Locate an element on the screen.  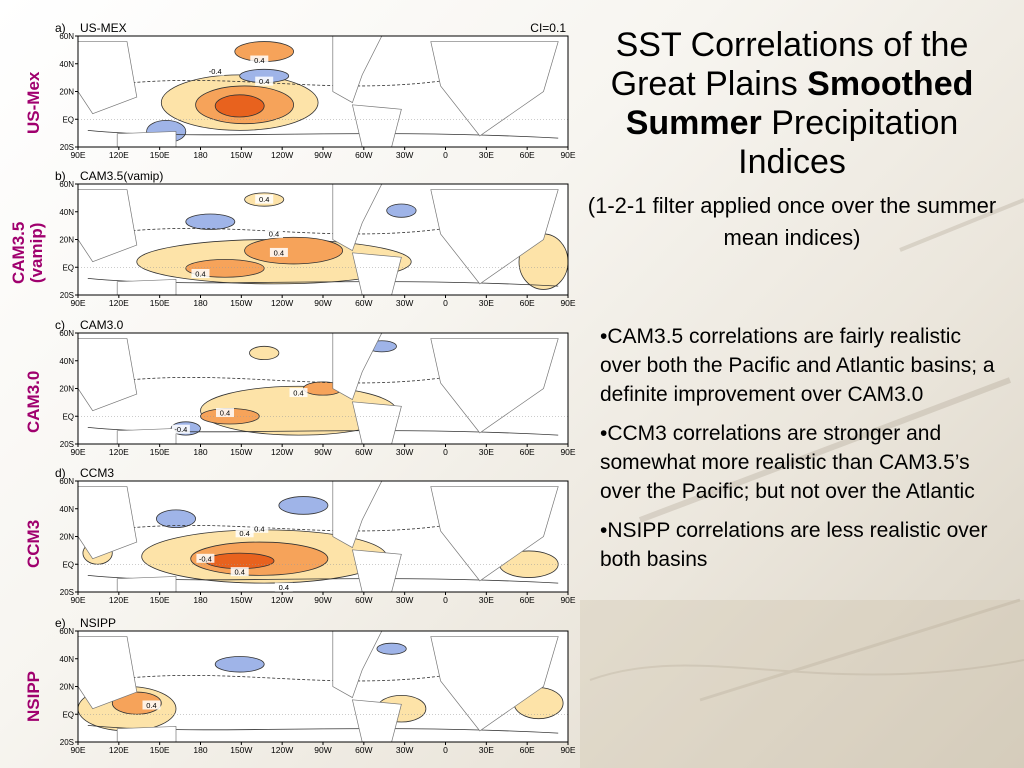
panel-model-name: CAM3.5(vamip) is located at coordinates (121, 176).